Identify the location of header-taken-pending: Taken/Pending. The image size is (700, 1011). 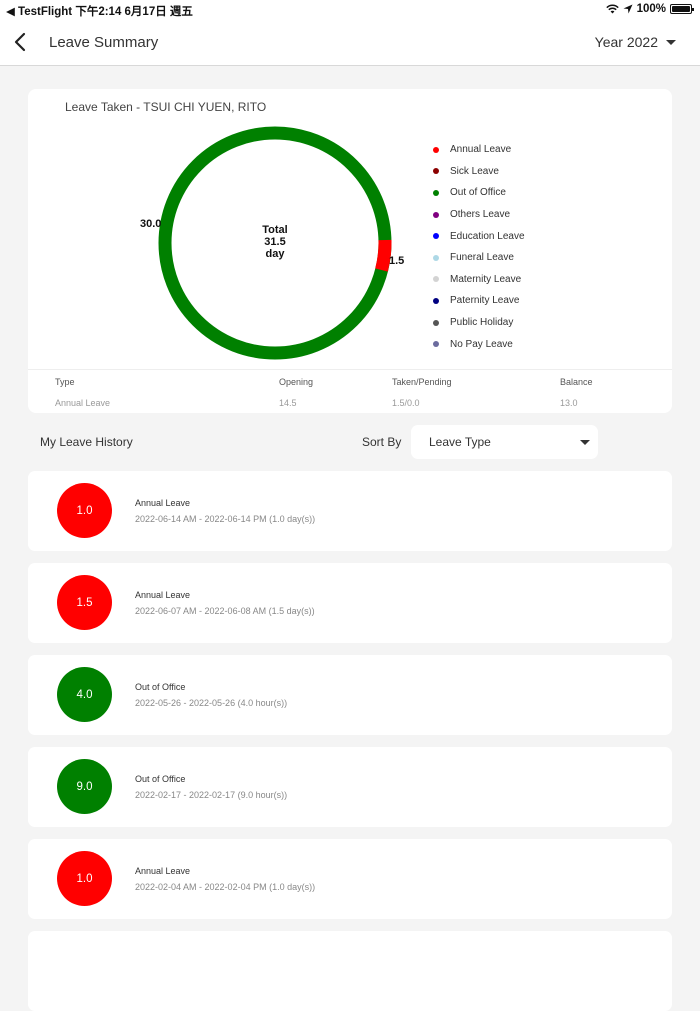
(422, 382).